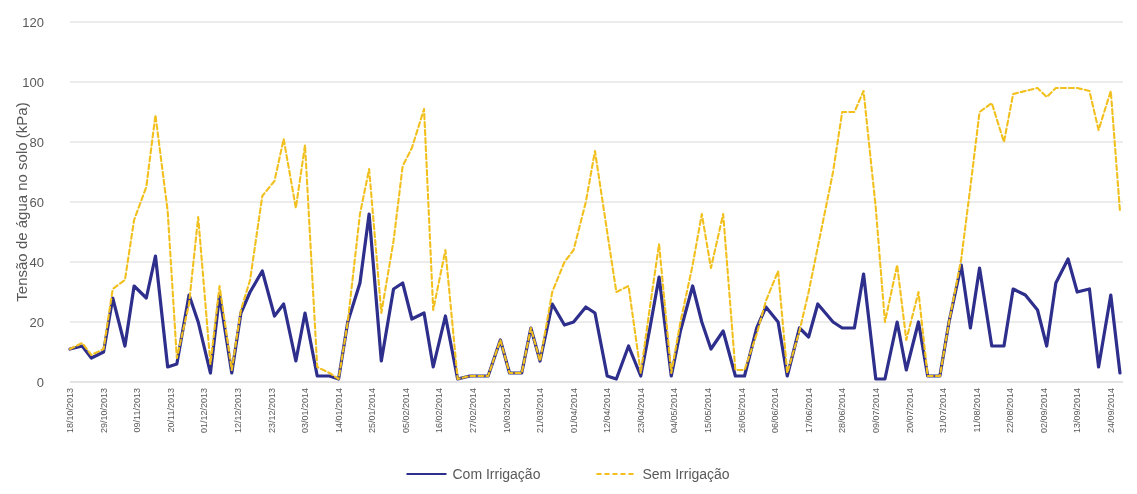  I want to click on x-tick-label: 03/01/2014, so click(305, 411).